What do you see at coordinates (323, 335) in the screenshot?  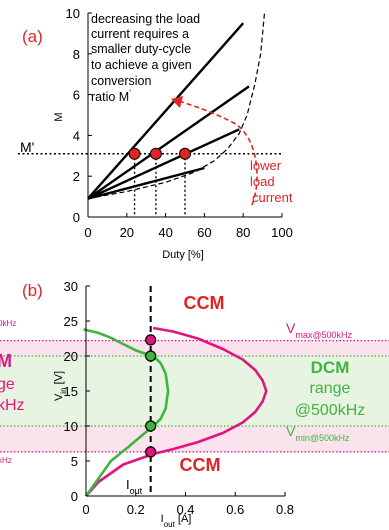 I see `vmax-sub: max@500kHz` at bounding box center [323, 335].